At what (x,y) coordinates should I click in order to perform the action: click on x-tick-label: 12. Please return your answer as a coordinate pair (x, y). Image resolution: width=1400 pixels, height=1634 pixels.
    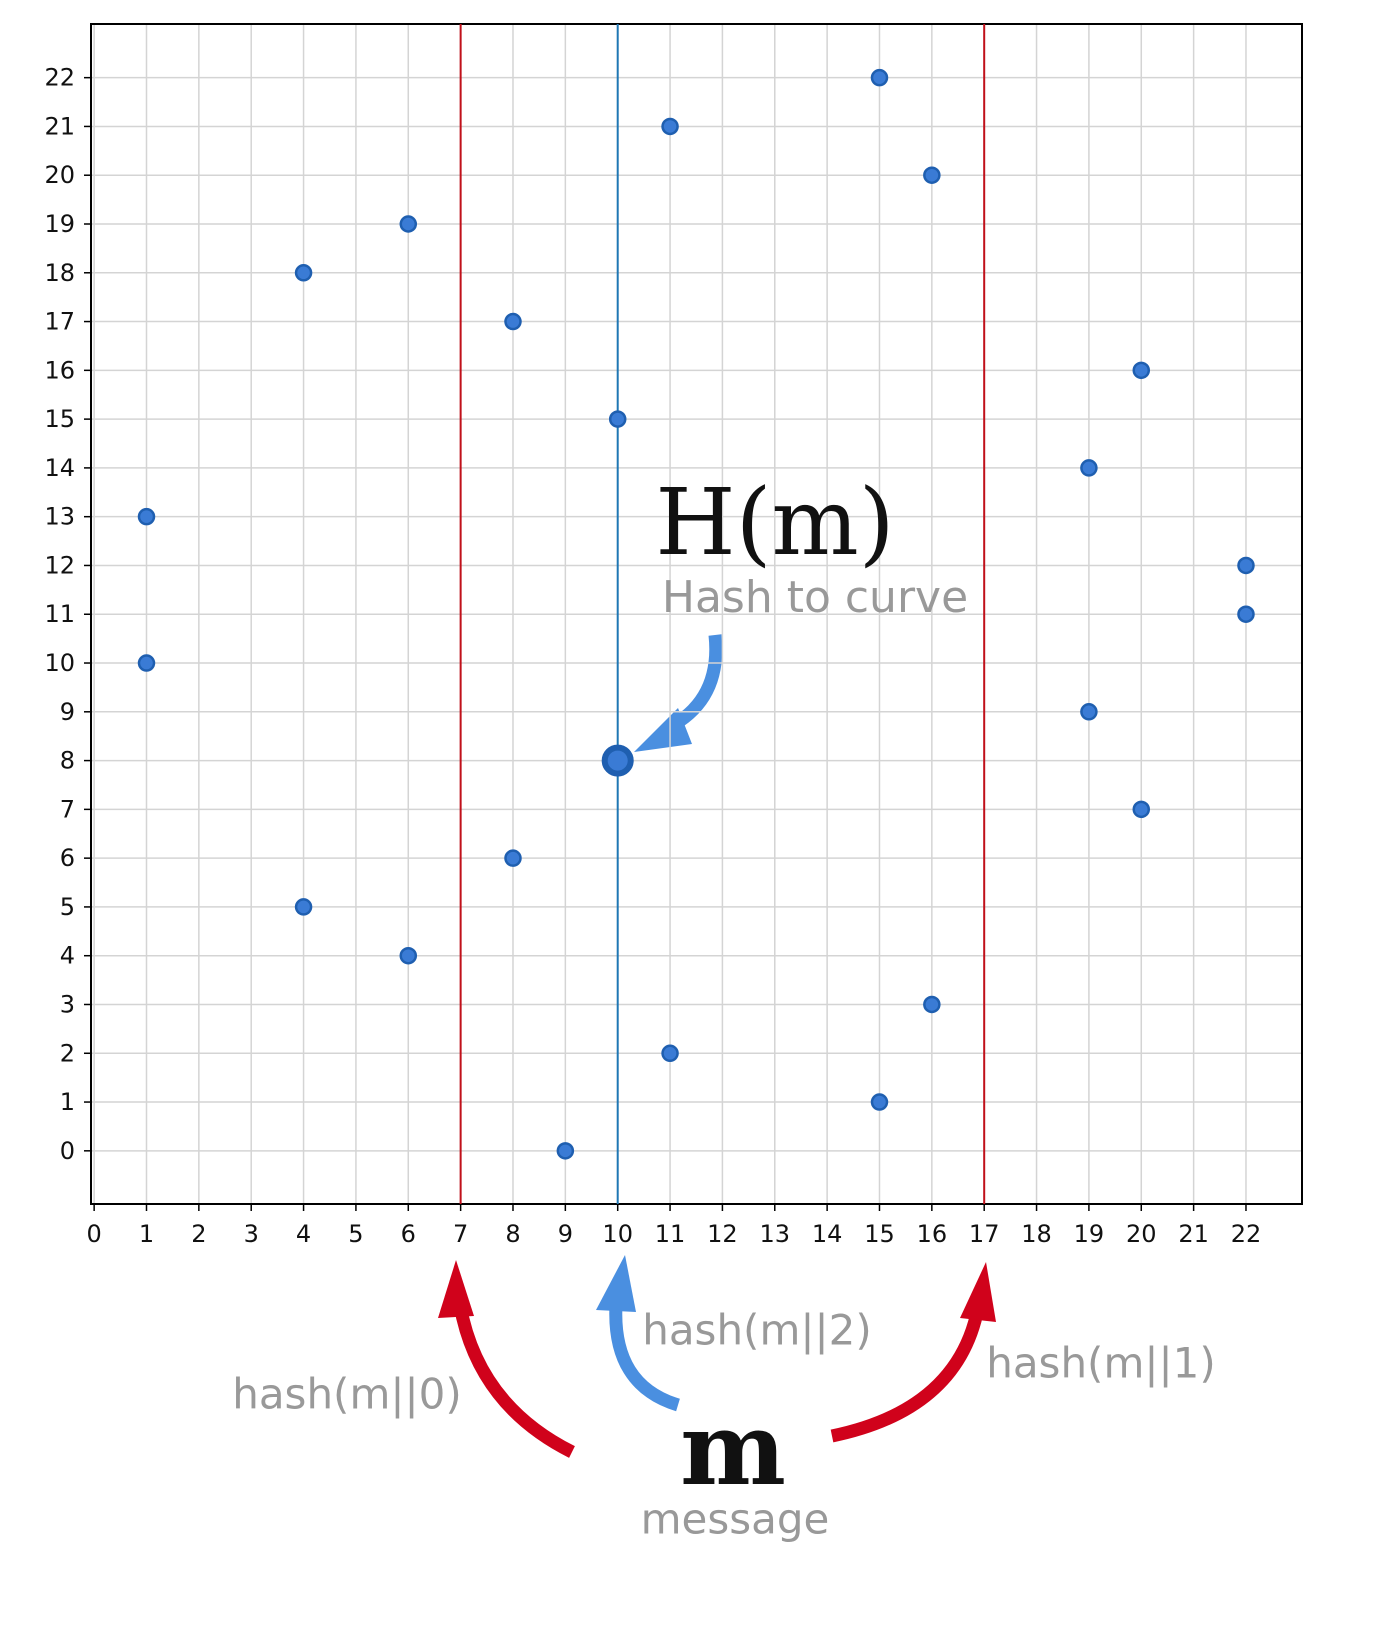
    Looking at the image, I should click on (722, 1234).